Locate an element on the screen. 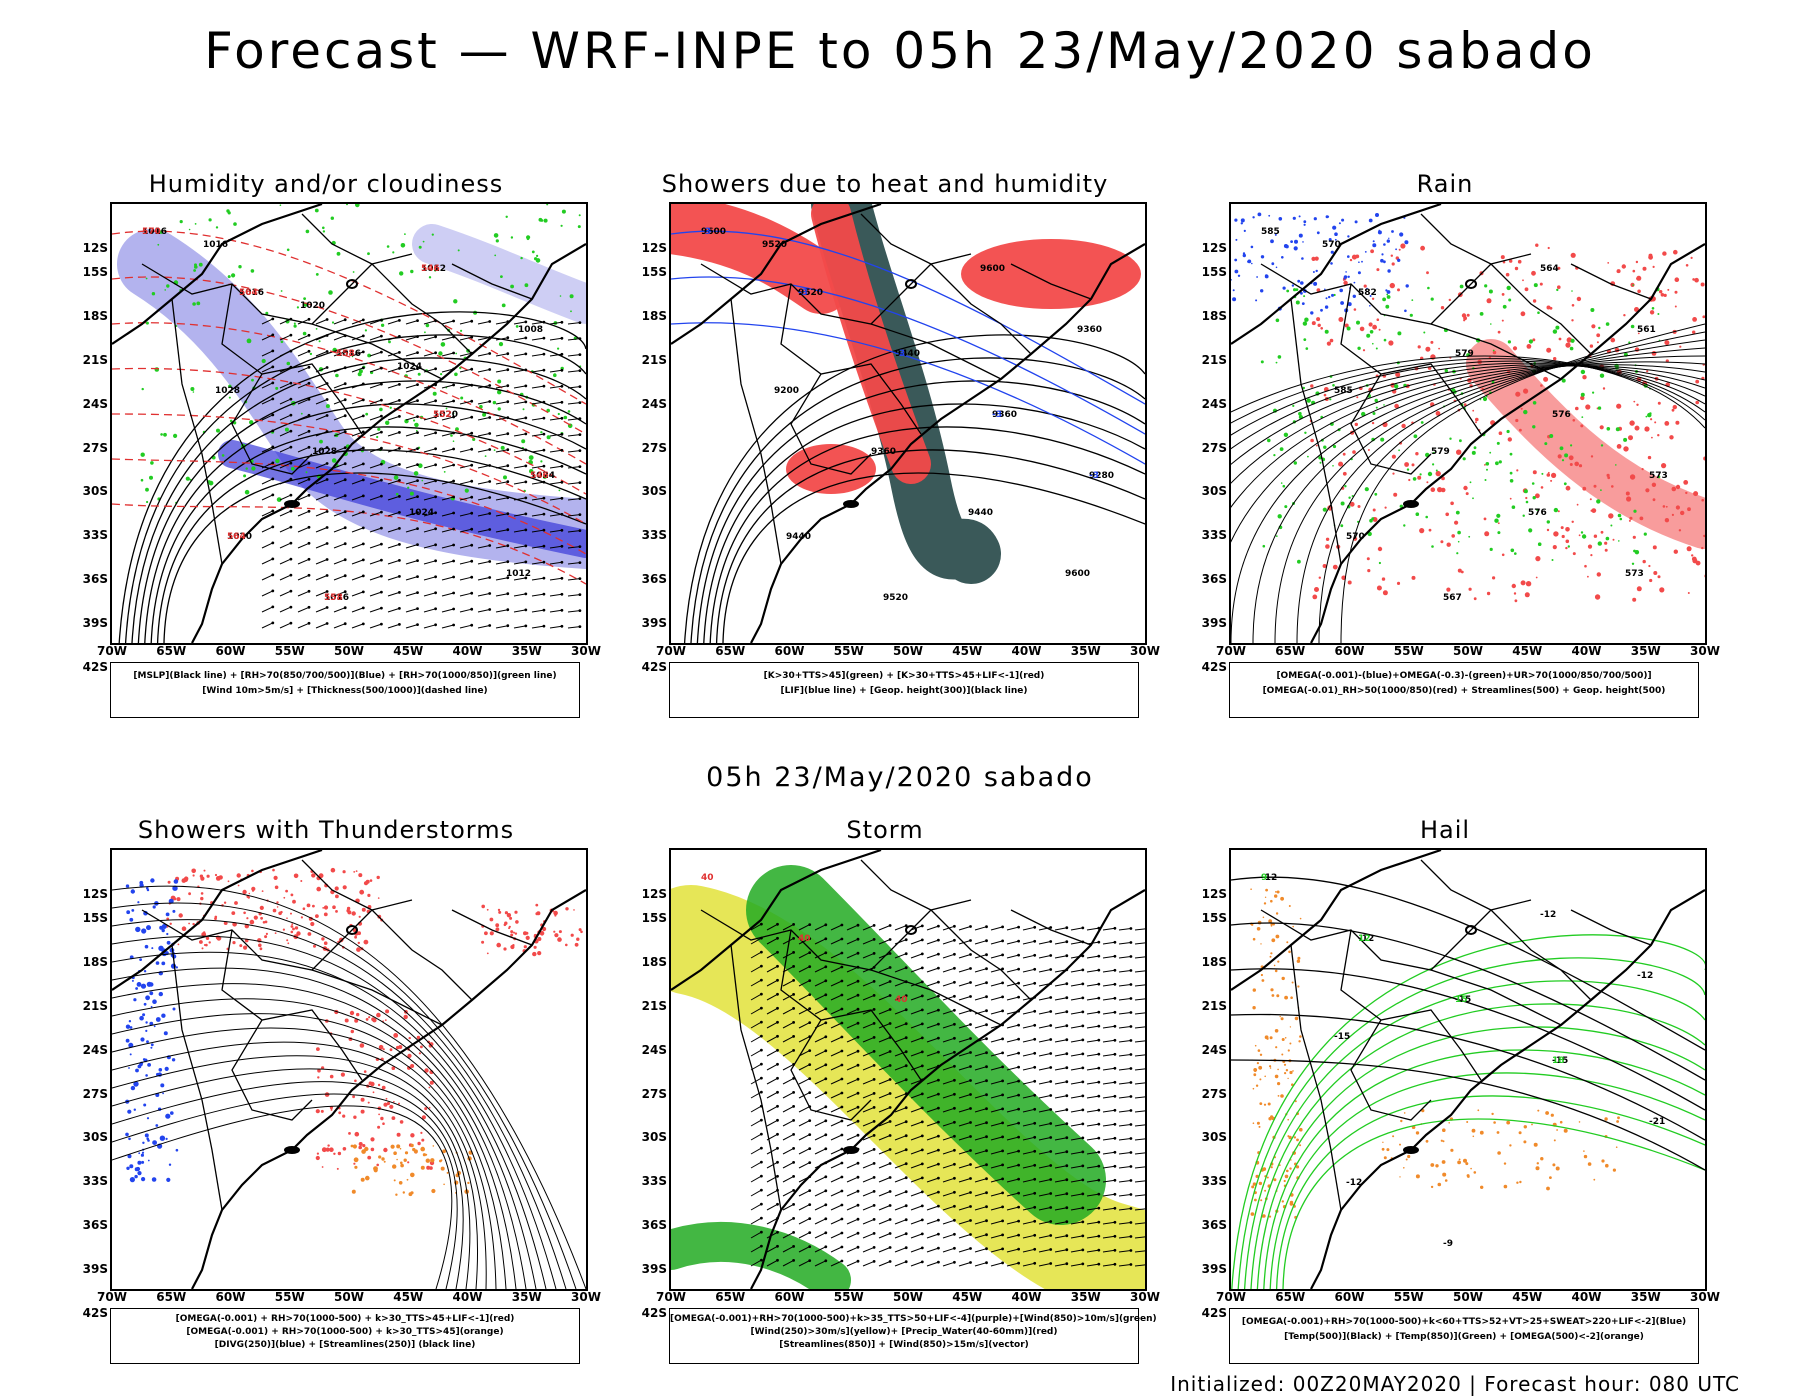 The image size is (1800, 1400). contour-label: 552 is located at coordinates (442, 415).